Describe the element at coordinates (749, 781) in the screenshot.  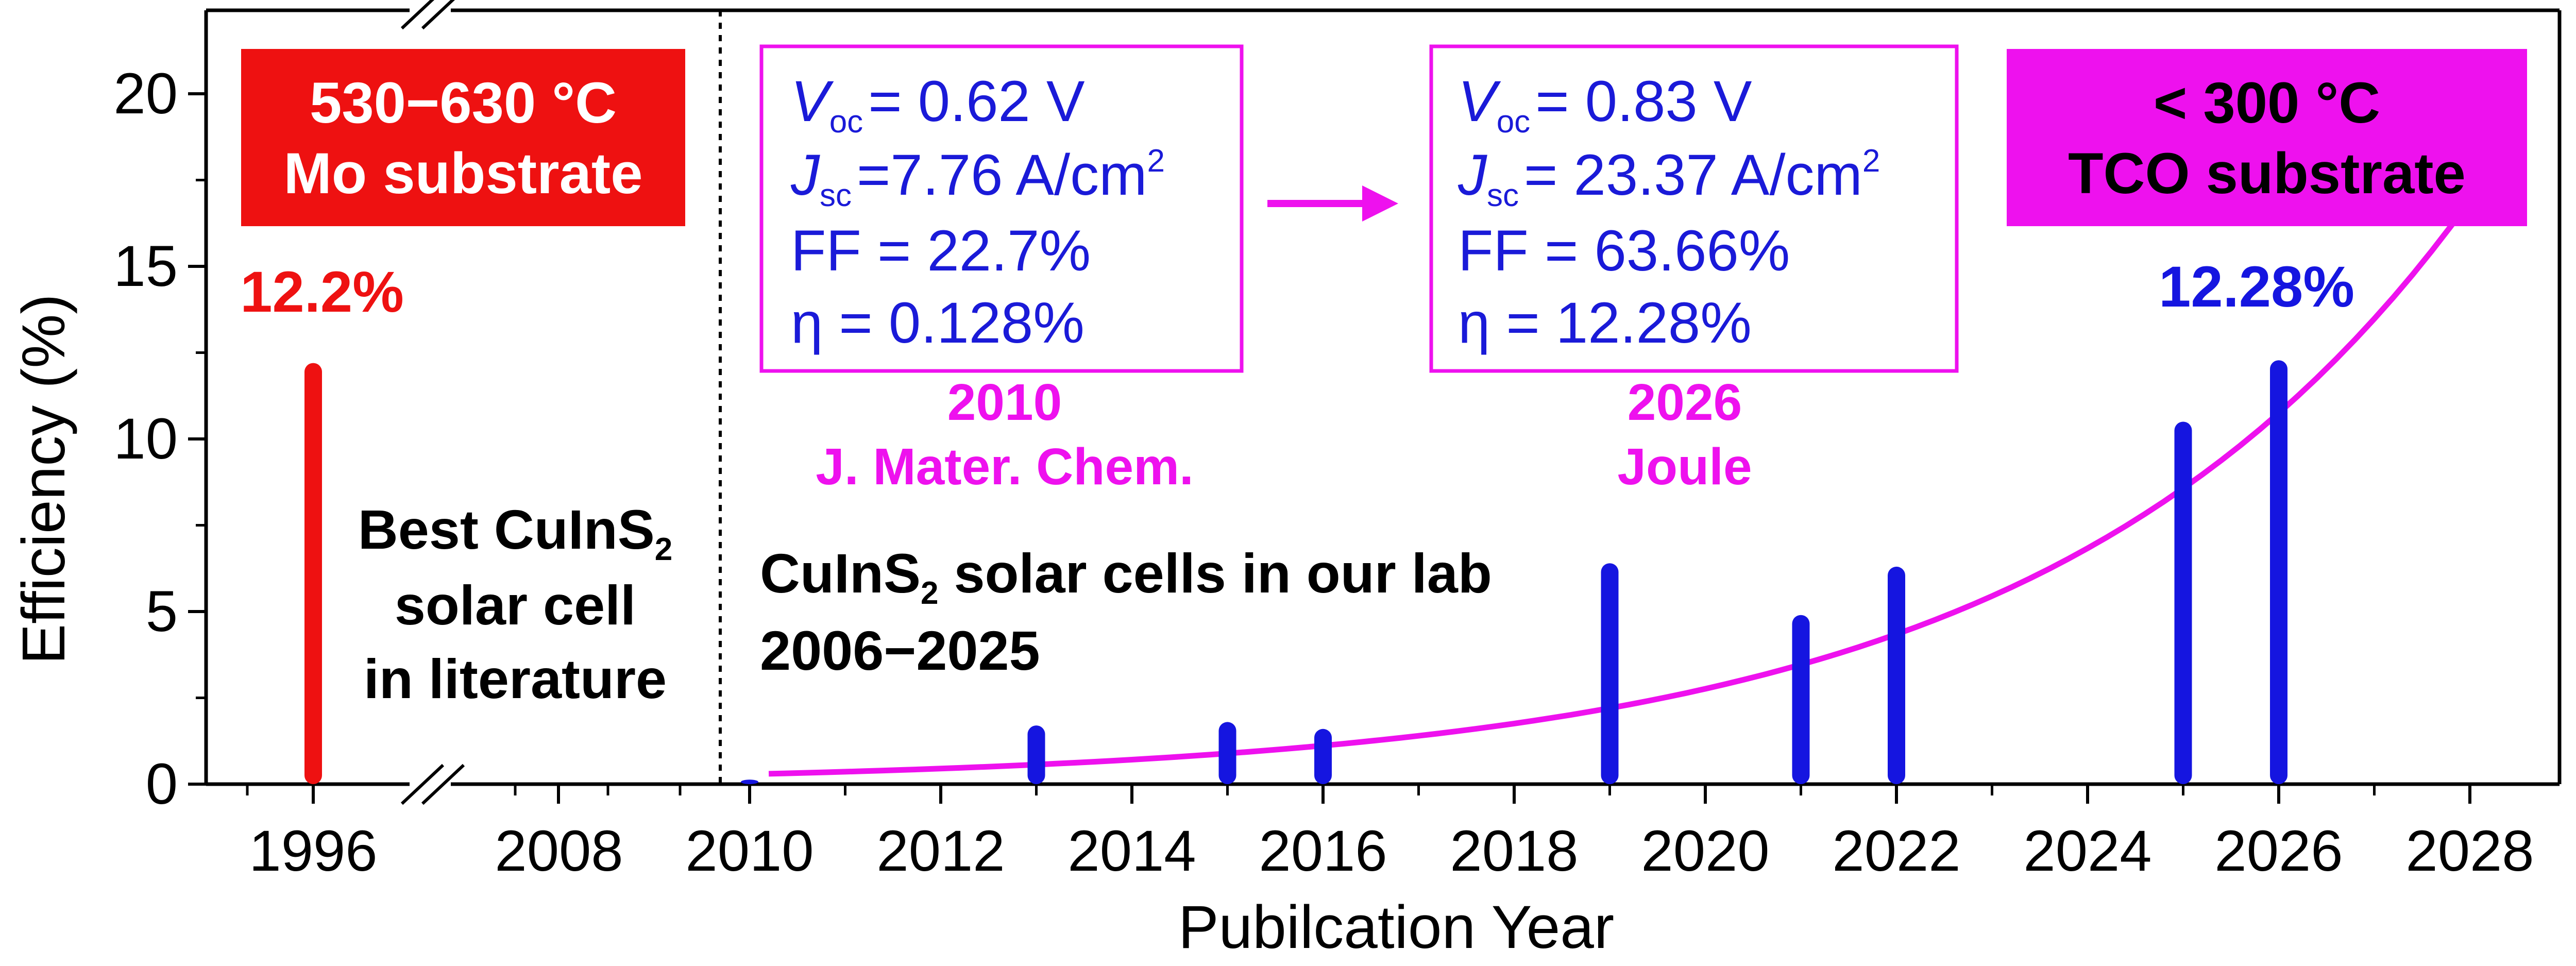
I see `bar-2010` at that location.